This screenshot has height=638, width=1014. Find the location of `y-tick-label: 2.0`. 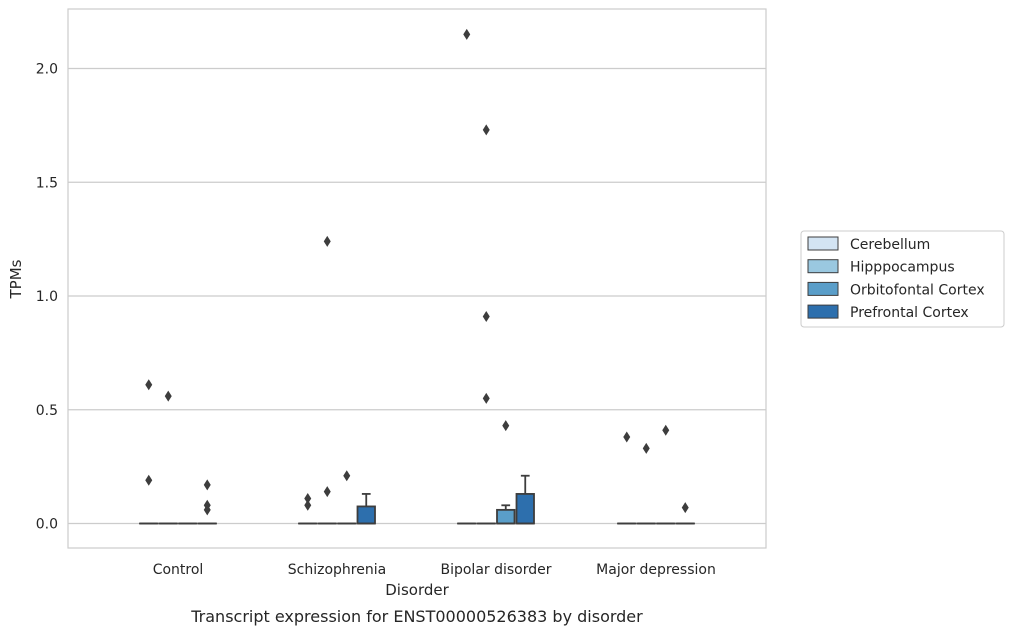

y-tick-label: 2.0 is located at coordinates (47, 70).